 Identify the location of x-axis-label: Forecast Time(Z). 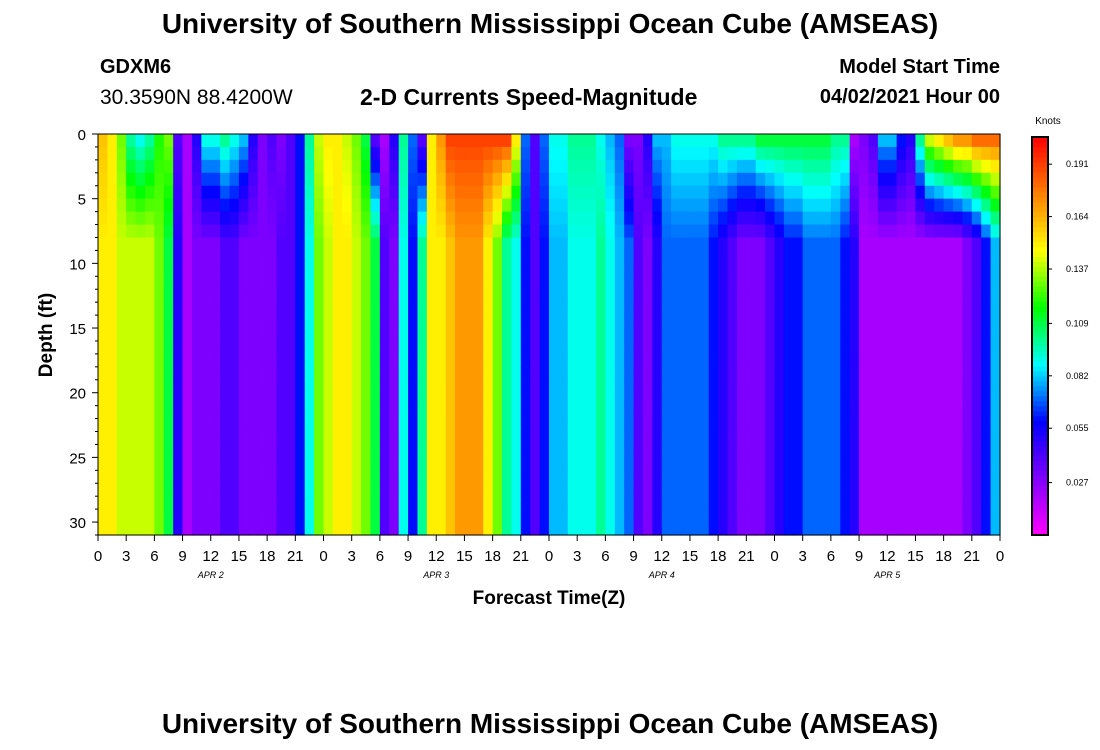
(549, 598).